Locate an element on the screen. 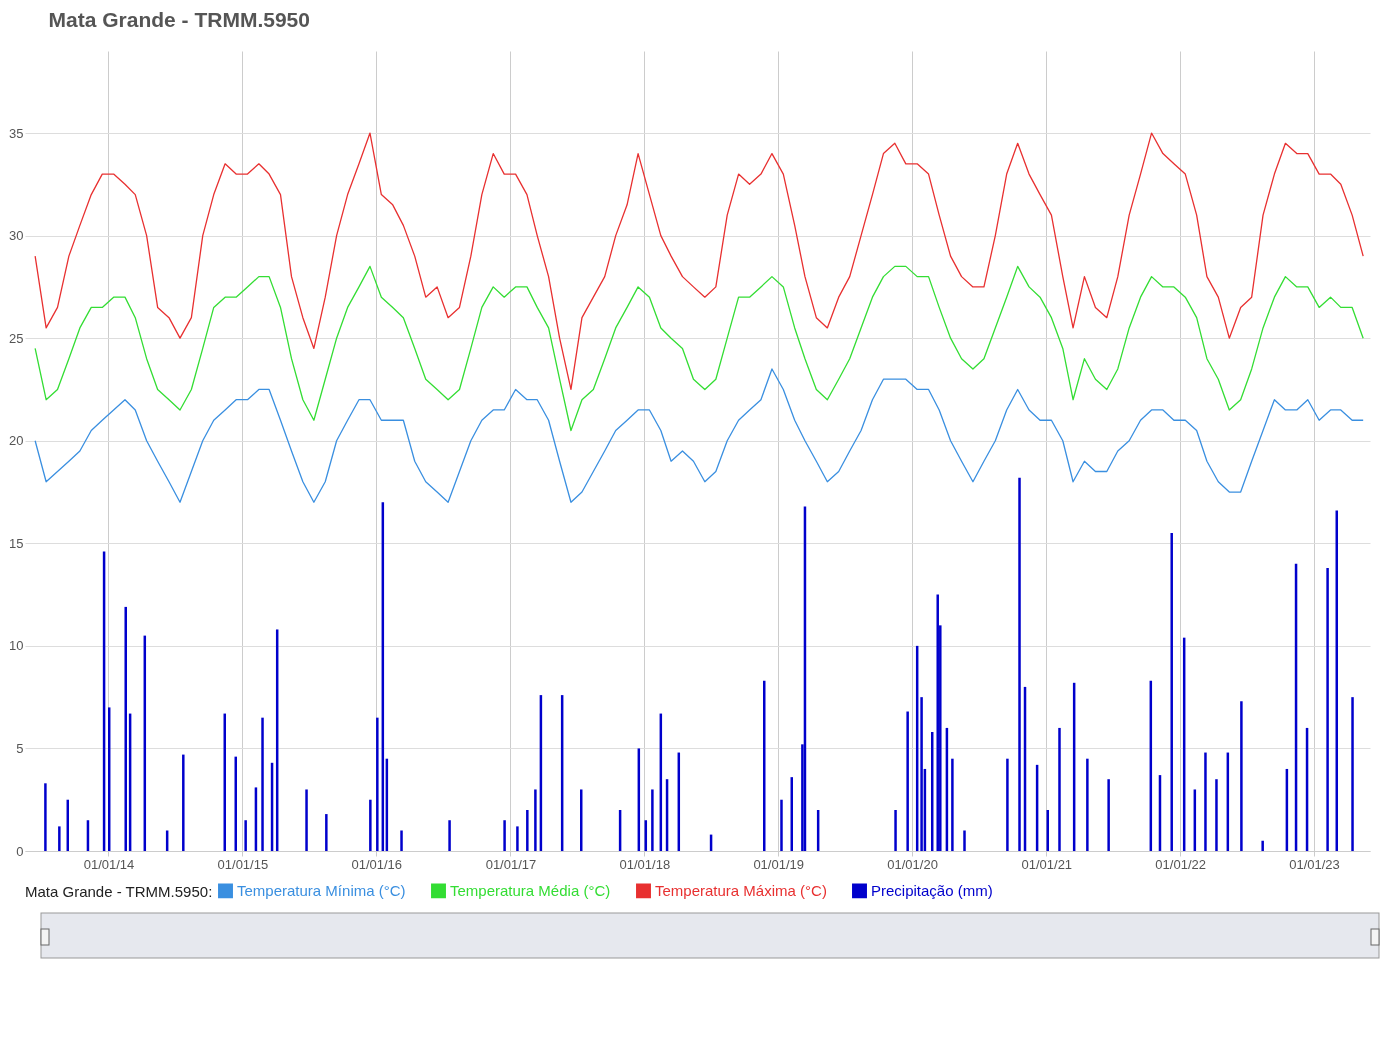  x-tick-label: 01/01/14 is located at coordinates (109, 864).